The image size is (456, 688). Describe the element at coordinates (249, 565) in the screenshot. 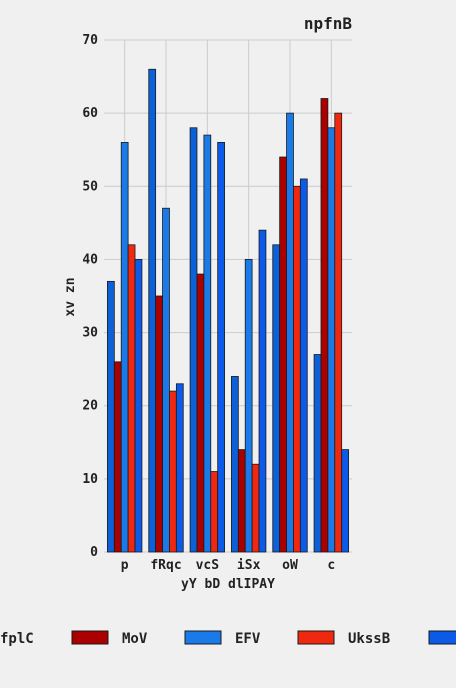

I see `x-tick-label: iSx` at that location.